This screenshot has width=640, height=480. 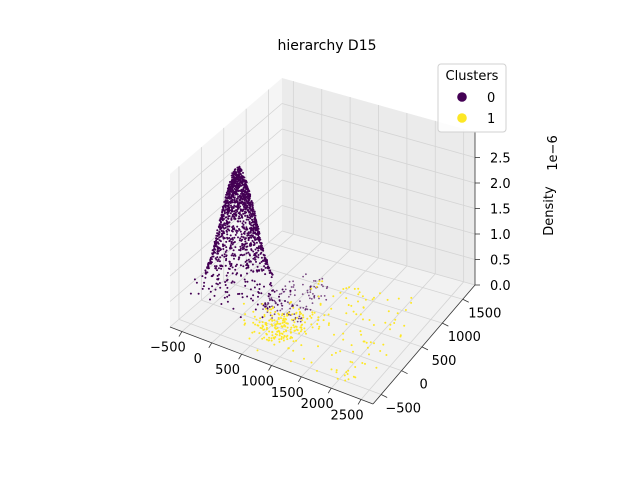 What do you see at coordinates (287, 393) in the screenshot?
I see `x-tick-label: 1500` at bounding box center [287, 393].